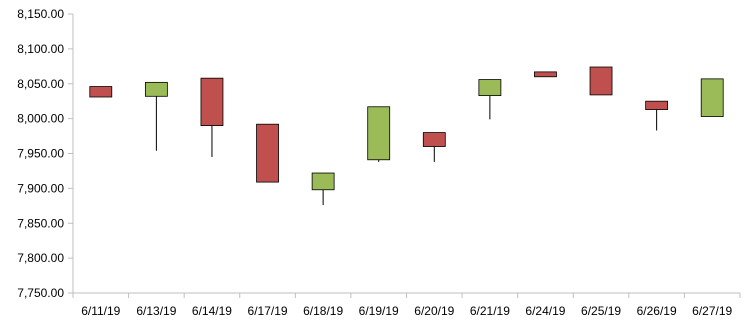 Image resolution: width=750 pixels, height=322 pixels. I want to click on x-tick-label: 6/20/19, so click(434, 311).